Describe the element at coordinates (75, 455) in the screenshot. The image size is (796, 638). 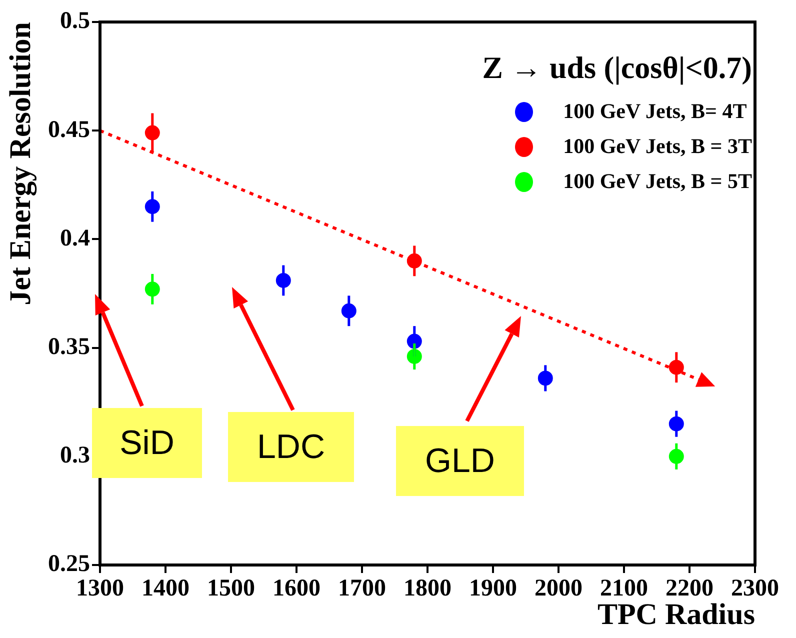
I see `y-tick-label: 0.3` at that location.